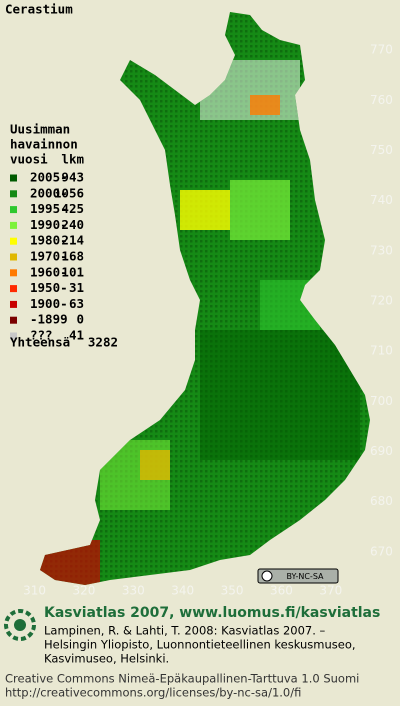 The image size is (400, 706). Describe the element at coordinates (76, 303) in the screenshot. I see `legend-count: 63` at that location.